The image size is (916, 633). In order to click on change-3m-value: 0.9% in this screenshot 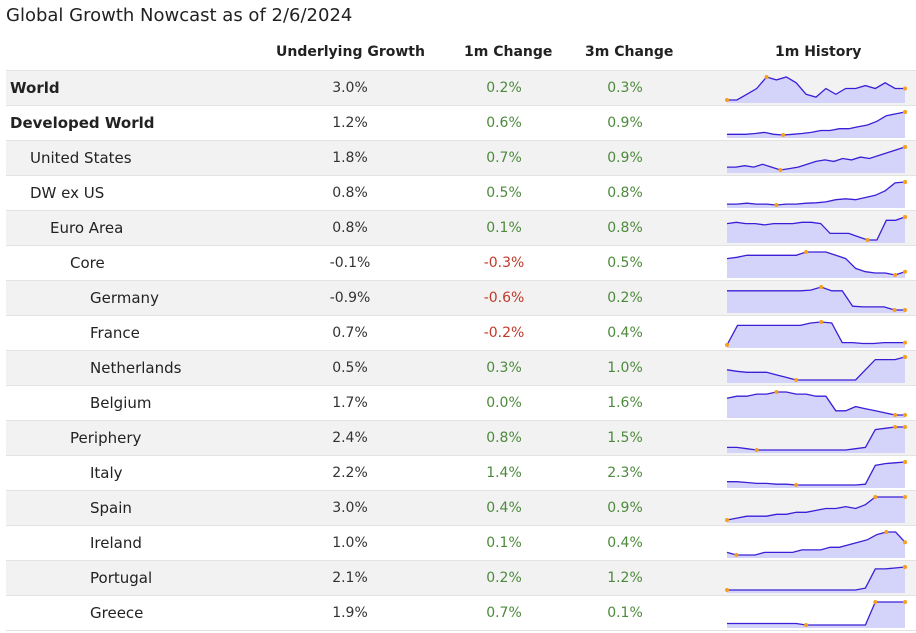, I will do `click(625, 158)`.